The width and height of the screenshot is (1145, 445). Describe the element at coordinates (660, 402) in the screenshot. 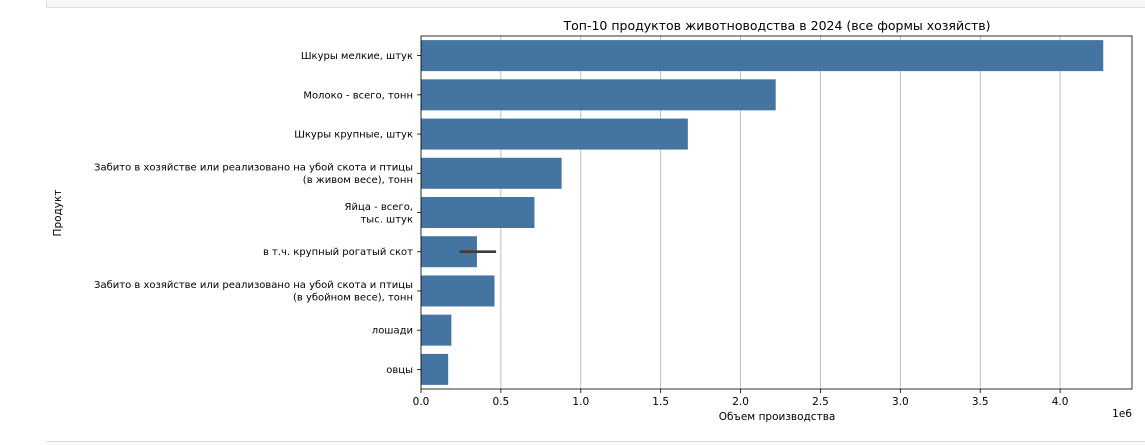

I see `x-tick-label: 1.5` at that location.